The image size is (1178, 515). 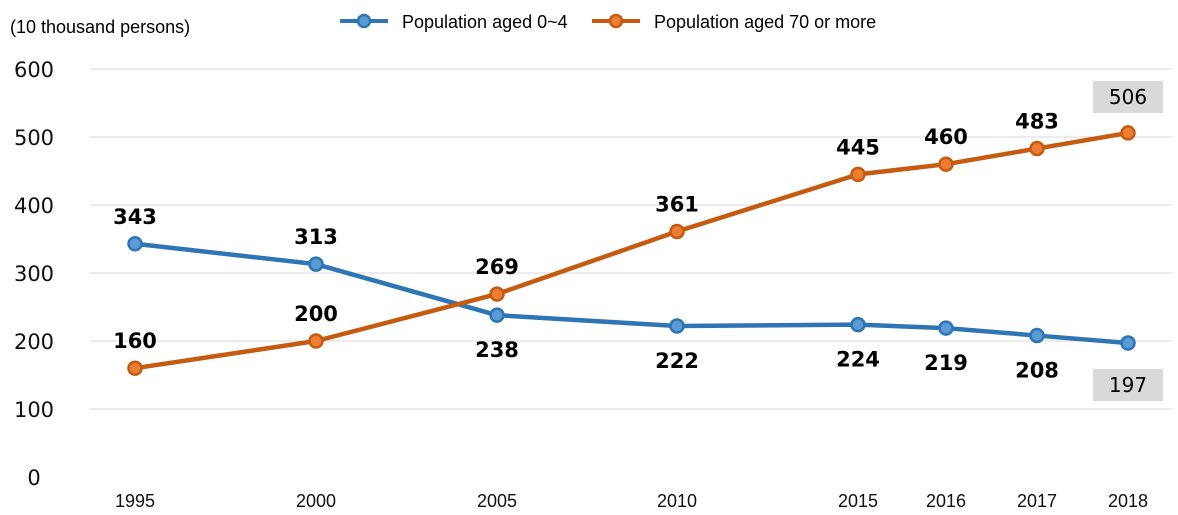 I want to click on data-label: 483, so click(x=1037, y=122).